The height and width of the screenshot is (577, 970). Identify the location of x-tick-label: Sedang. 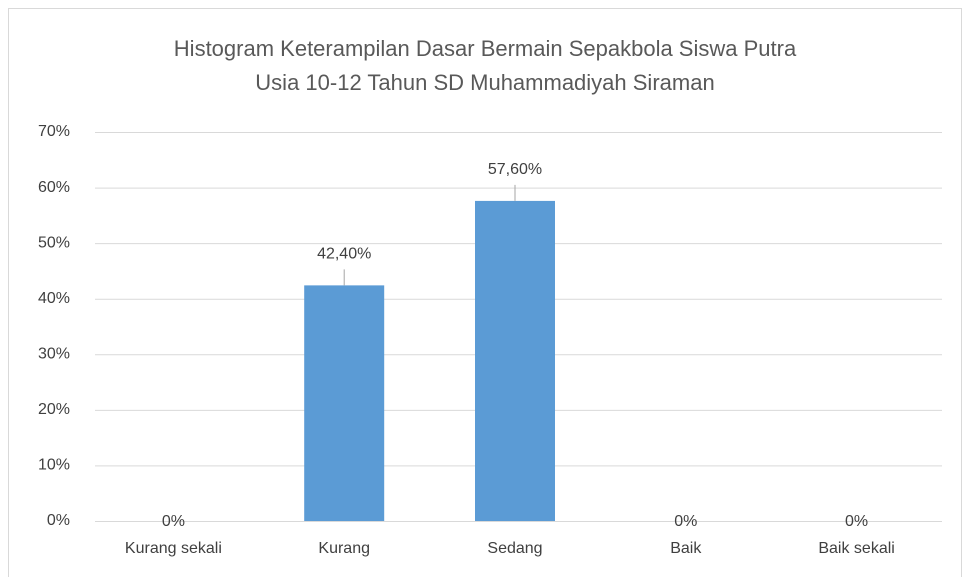
(514, 548).